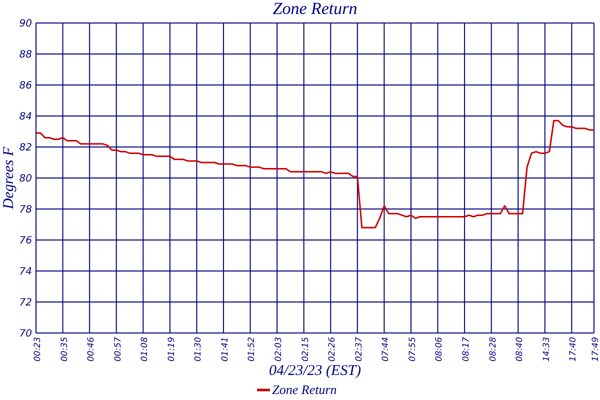  Describe the element at coordinates (25, 148) in the screenshot. I see `y-tick-label: 82` at that location.